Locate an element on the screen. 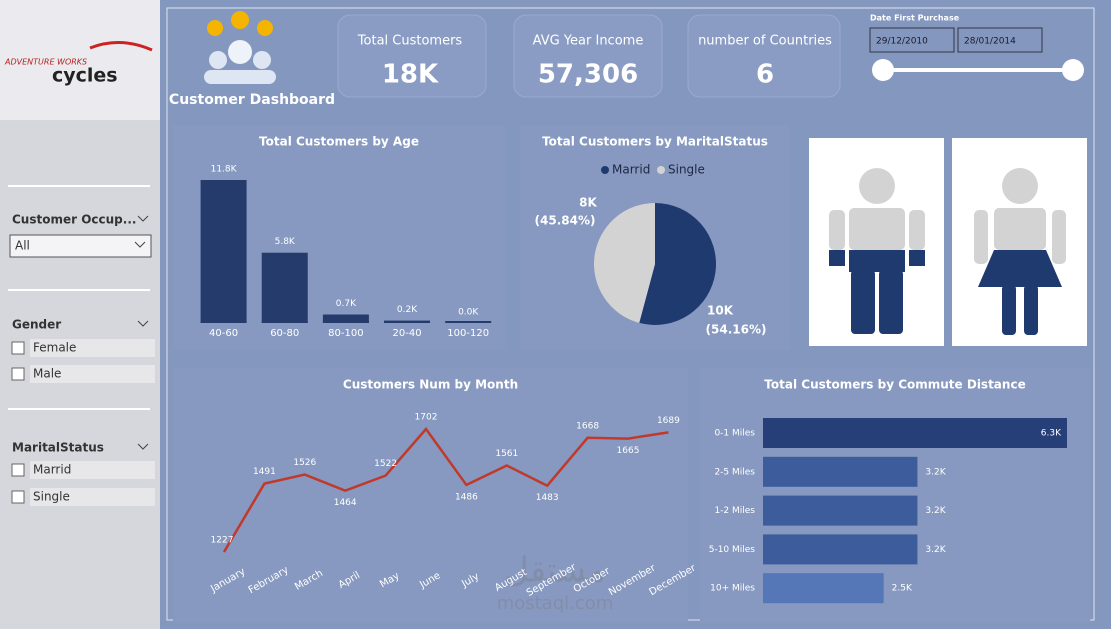 This screenshot has width=1111, height=629. data-label: (45.84%) is located at coordinates (565, 221).